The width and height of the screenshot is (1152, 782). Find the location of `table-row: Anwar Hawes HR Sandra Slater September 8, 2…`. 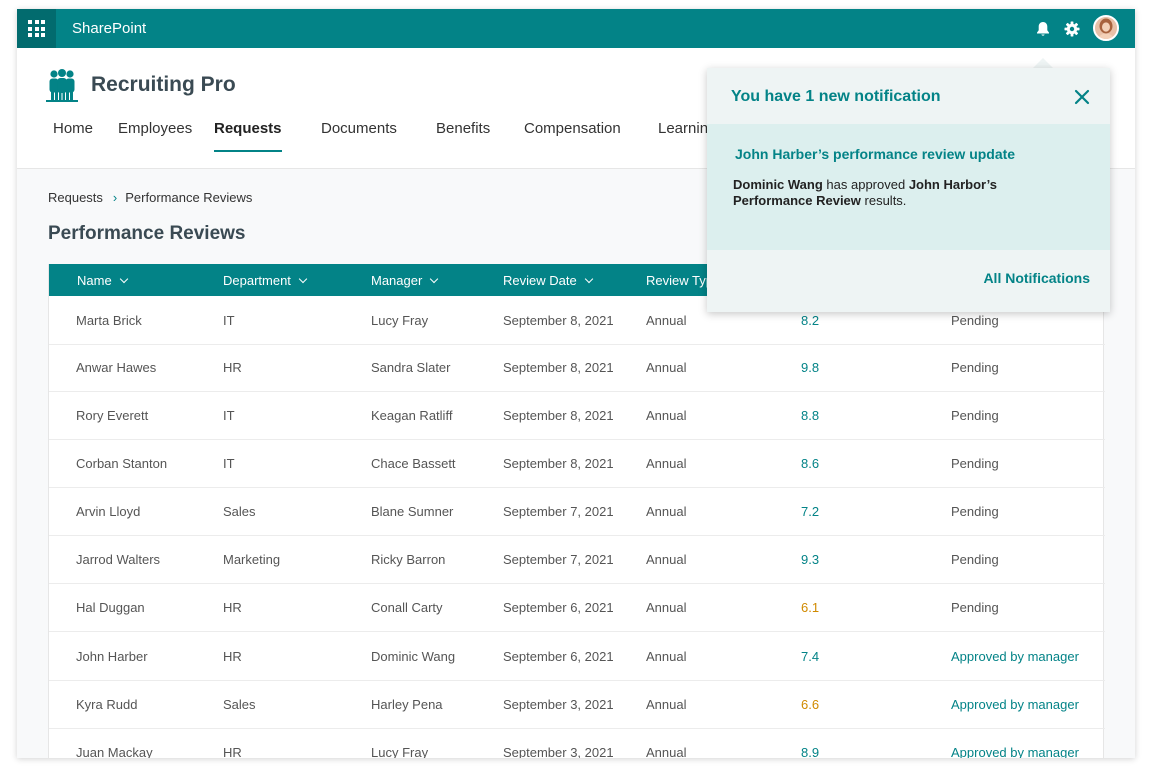

table-row: Anwar Hawes HR Sandra Slater September 8, 2… is located at coordinates (577, 368).